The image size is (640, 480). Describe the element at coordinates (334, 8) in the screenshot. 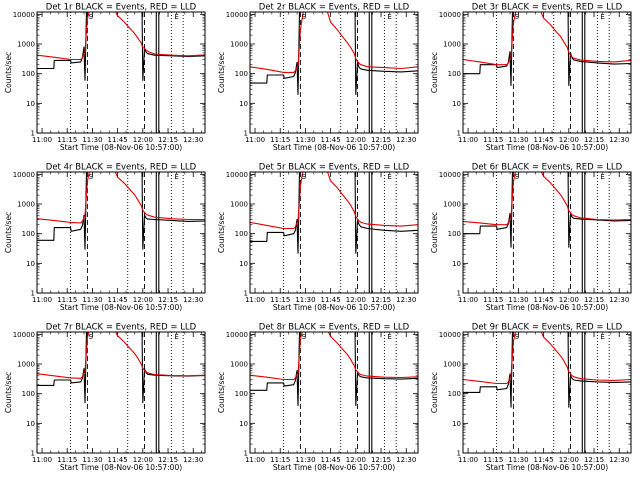

I see `panel-title: Det 2r BLACK = Events, RED = LLD` at that location.